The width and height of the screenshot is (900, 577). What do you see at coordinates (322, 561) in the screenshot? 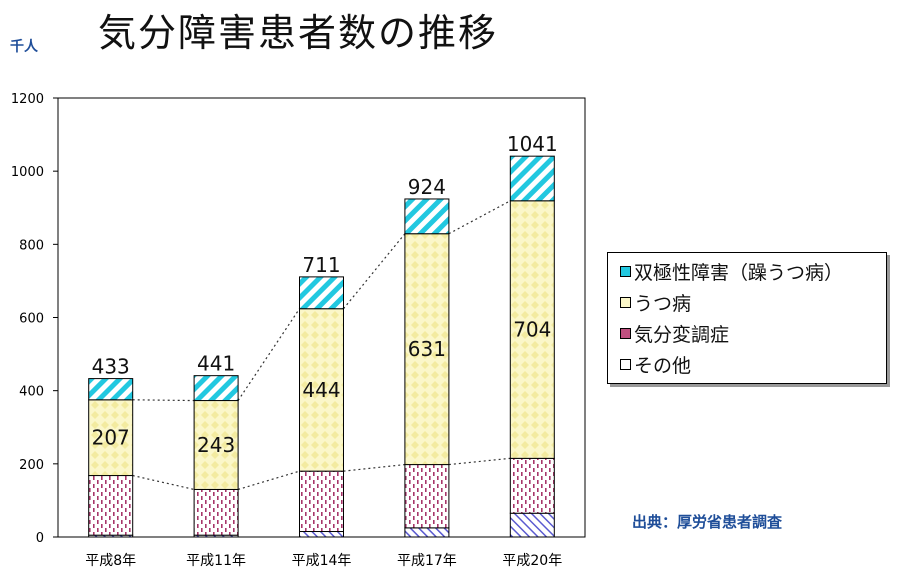
I see `x-tick-label: 平成14年` at bounding box center [322, 561].